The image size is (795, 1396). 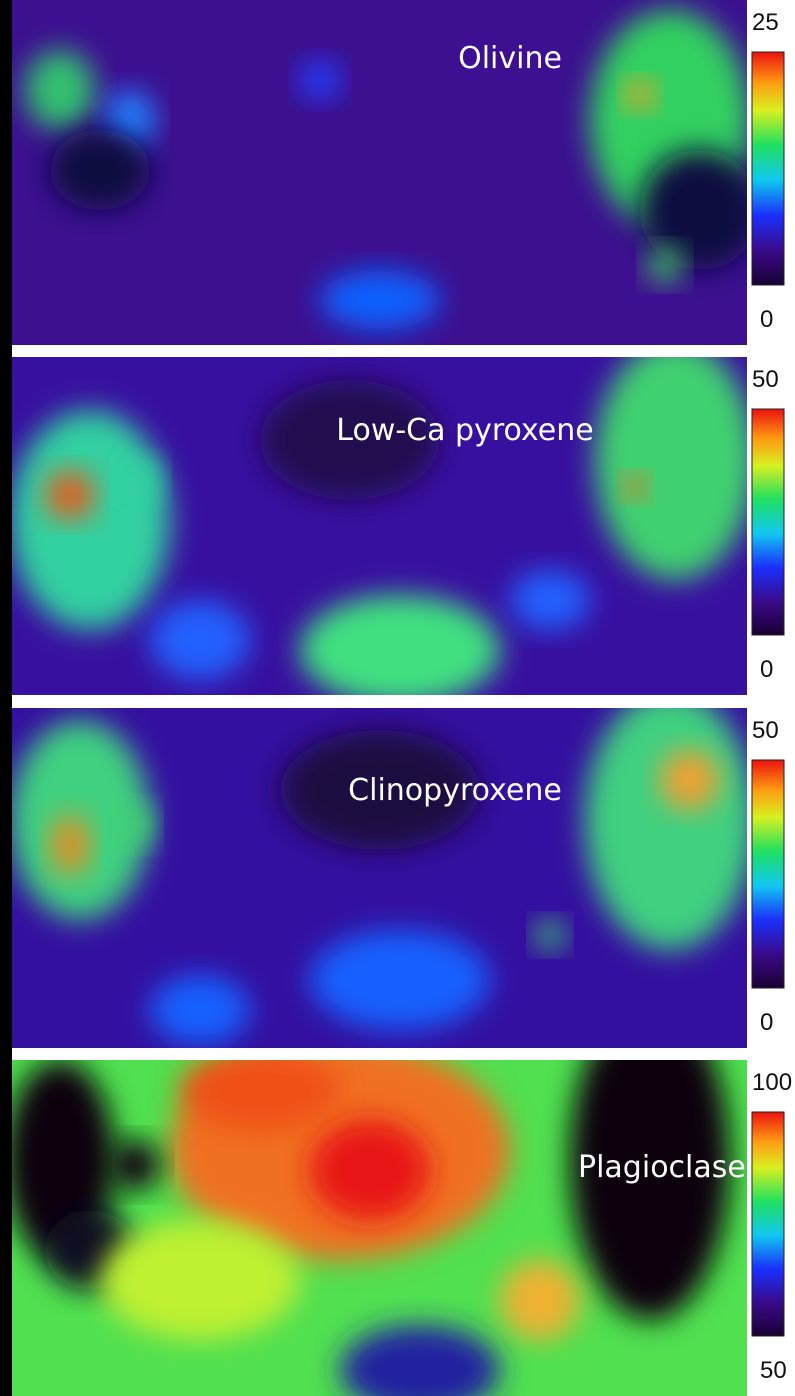 I want to click on colorbar-min-label: 50, so click(x=773, y=1370).